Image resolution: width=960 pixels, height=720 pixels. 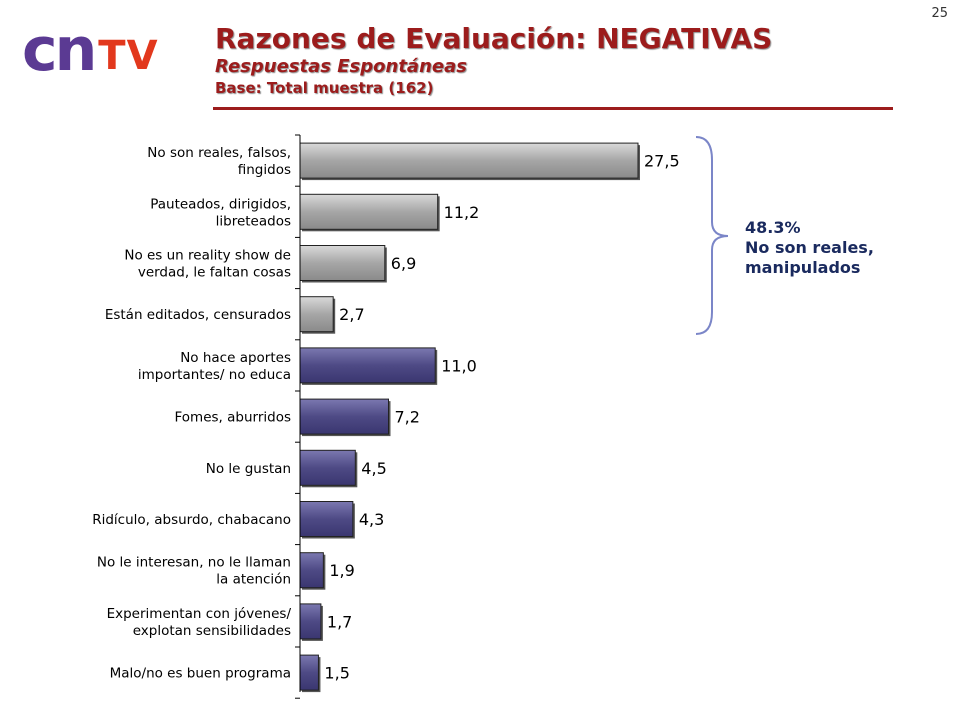 What do you see at coordinates (248, 469) in the screenshot?
I see `category-label-7: No le gustan` at bounding box center [248, 469].